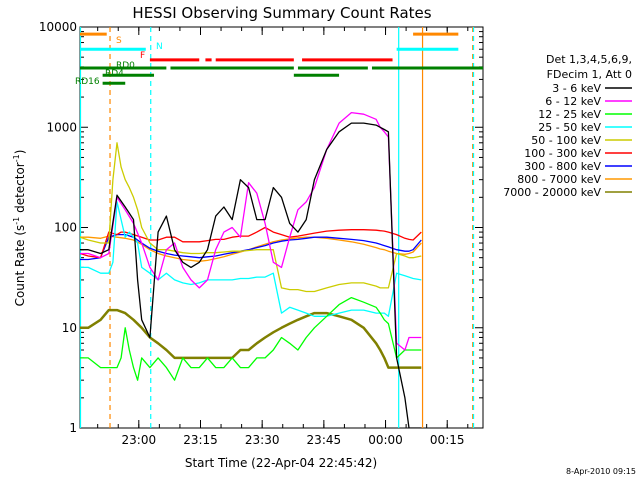 The height and width of the screenshot is (480, 640). Describe the element at coordinates (576, 88) in the screenshot. I see `legend-label: 3 - 6 keV` at that location.